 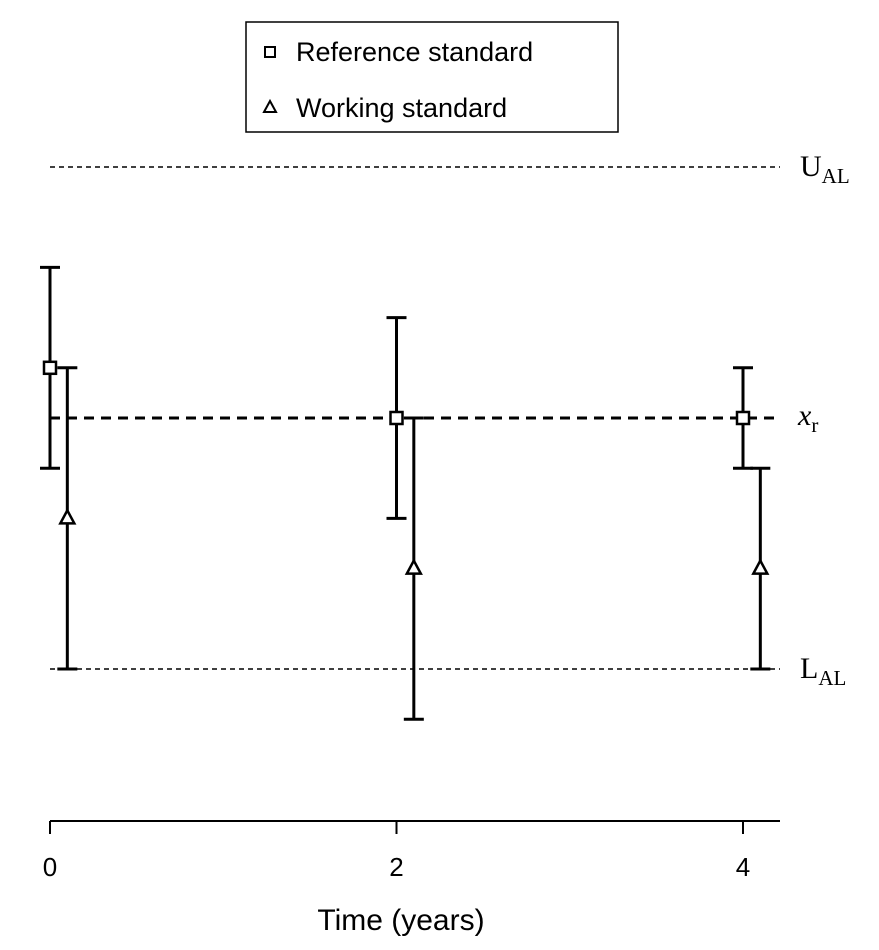 What do you see at coordinates (401, 108) in the screenshot?
I see `legend-label-working: Working standard` at bounding box center [401, 108].